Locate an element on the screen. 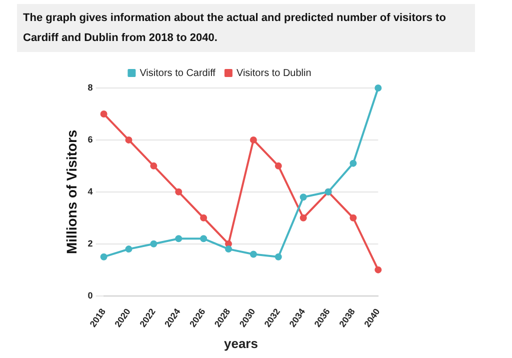 The height and width of the screenshot is (358, 512). legend-label: Visitors to Dublin is located at coordinates (274, 73).